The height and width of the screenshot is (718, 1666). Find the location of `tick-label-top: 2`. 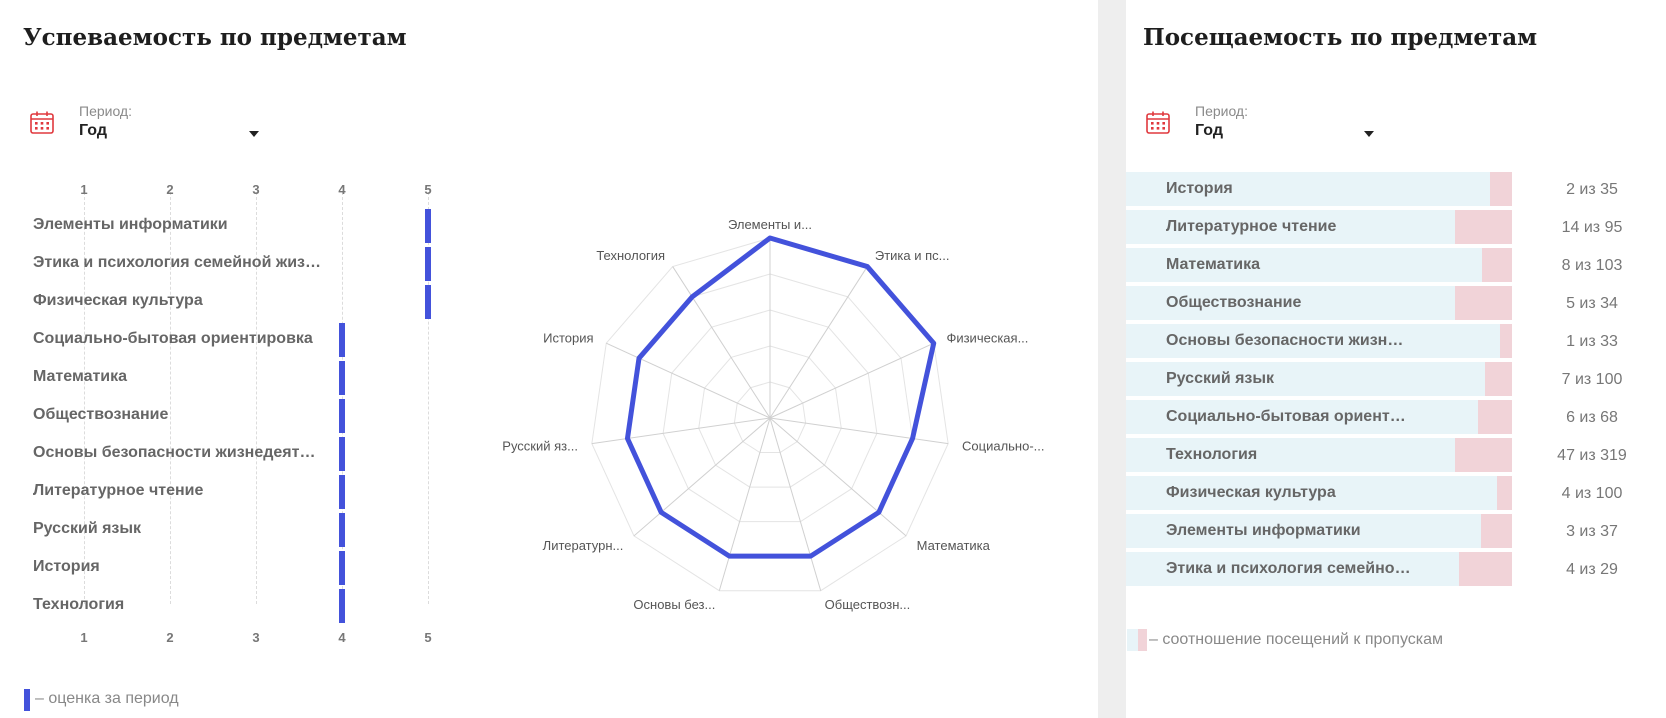

tick-label-top: 2 is located at coordinates (170, 189).